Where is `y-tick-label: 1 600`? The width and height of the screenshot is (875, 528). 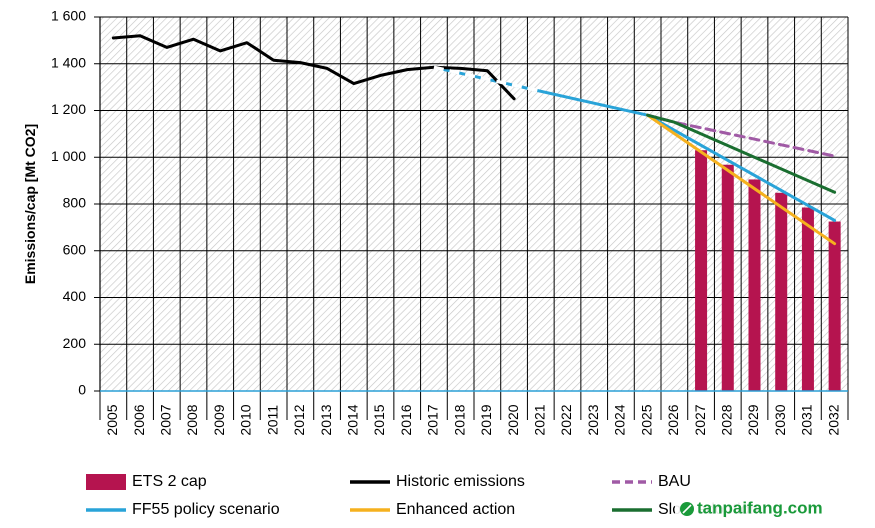 y-tick-label: 1 600 is located at coordinates (68, 16).